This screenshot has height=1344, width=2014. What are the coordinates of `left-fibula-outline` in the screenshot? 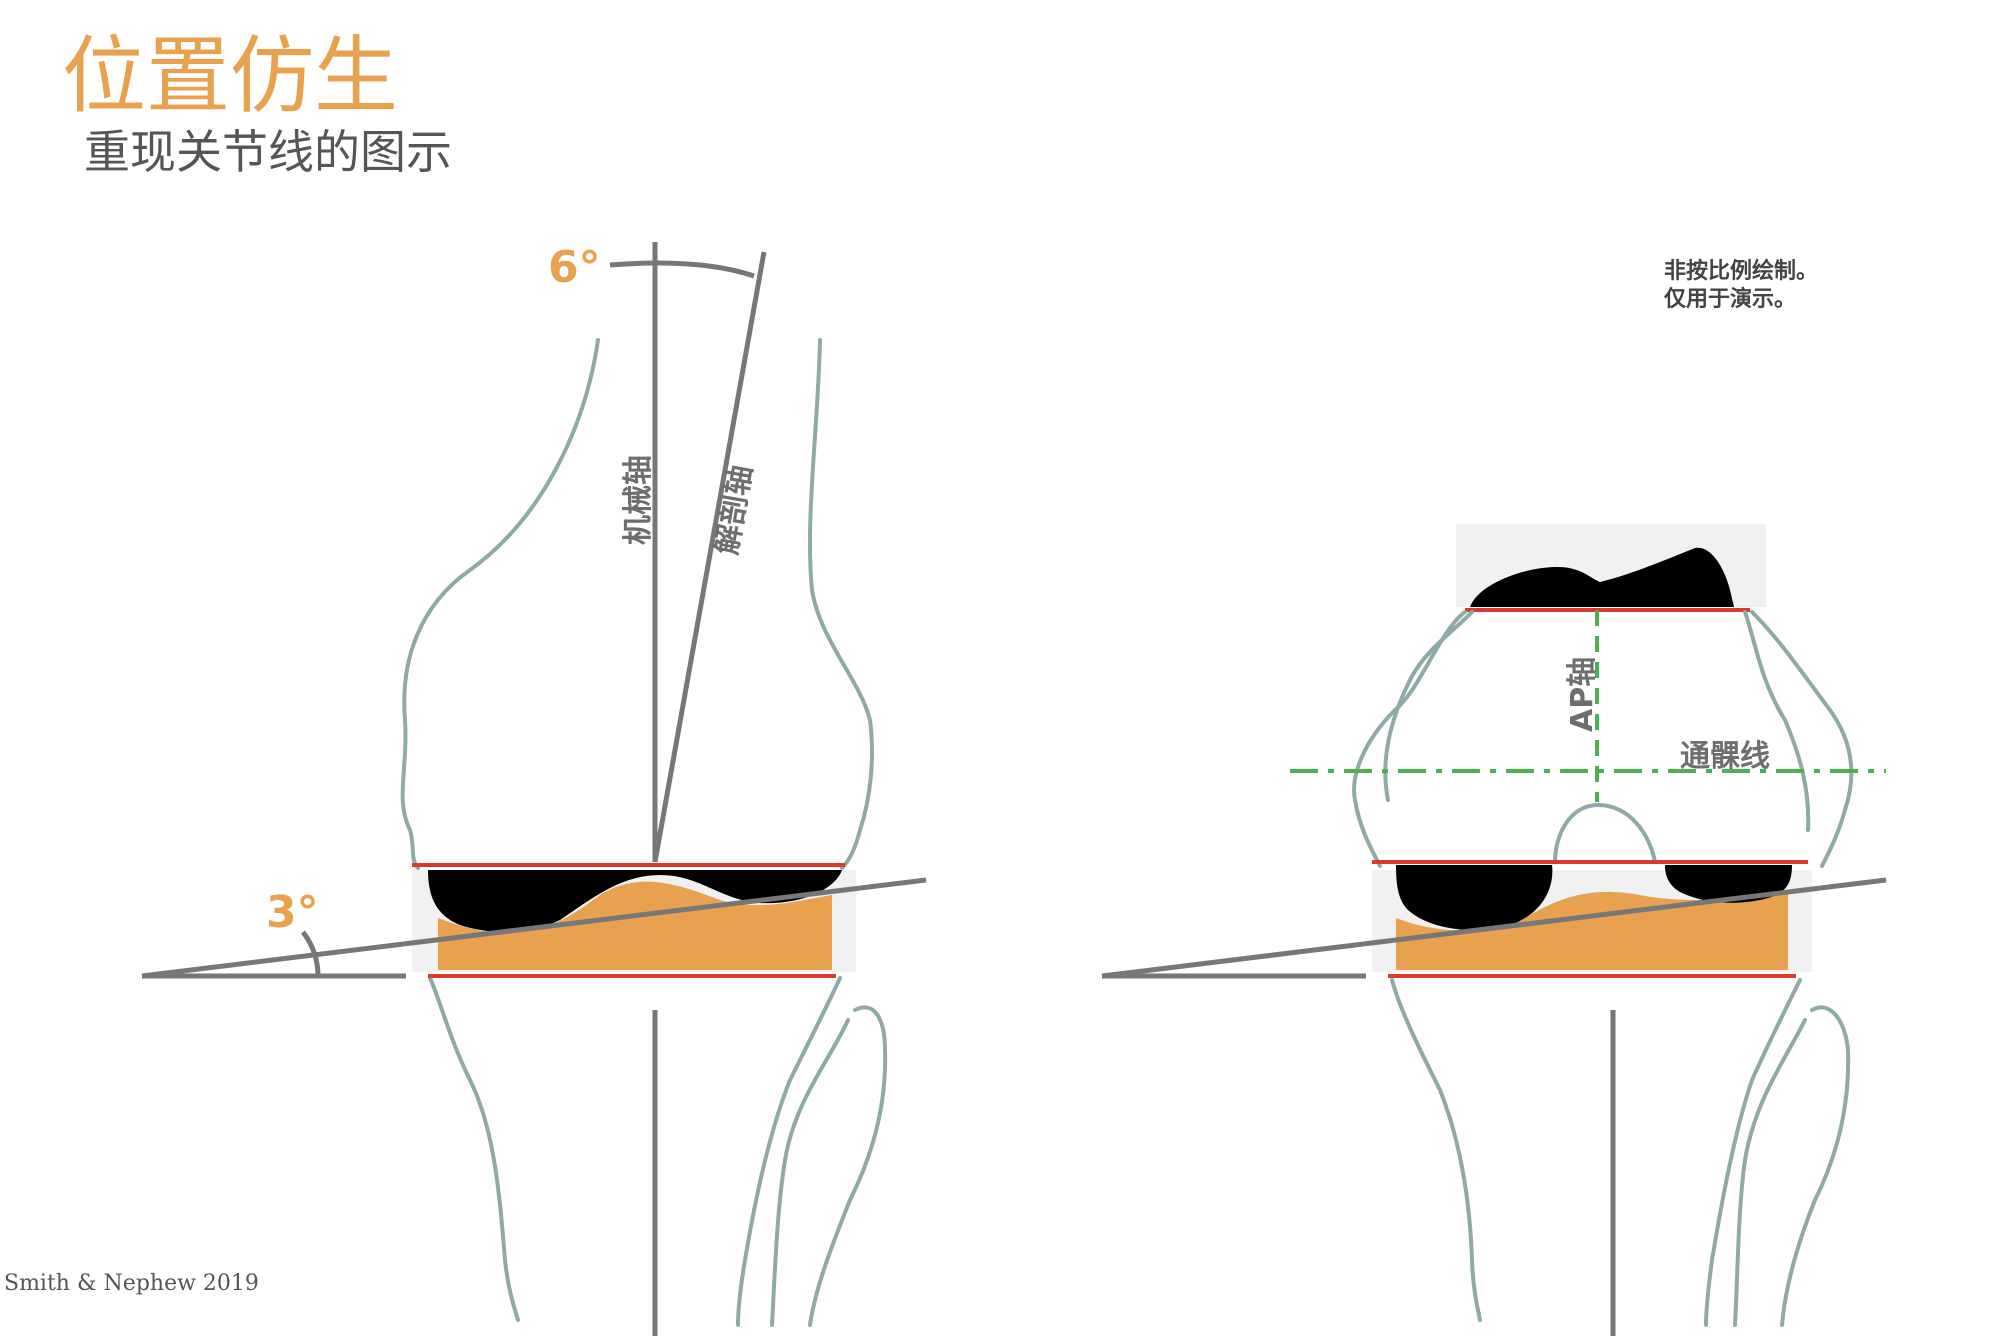 It's located at (848, 1166).